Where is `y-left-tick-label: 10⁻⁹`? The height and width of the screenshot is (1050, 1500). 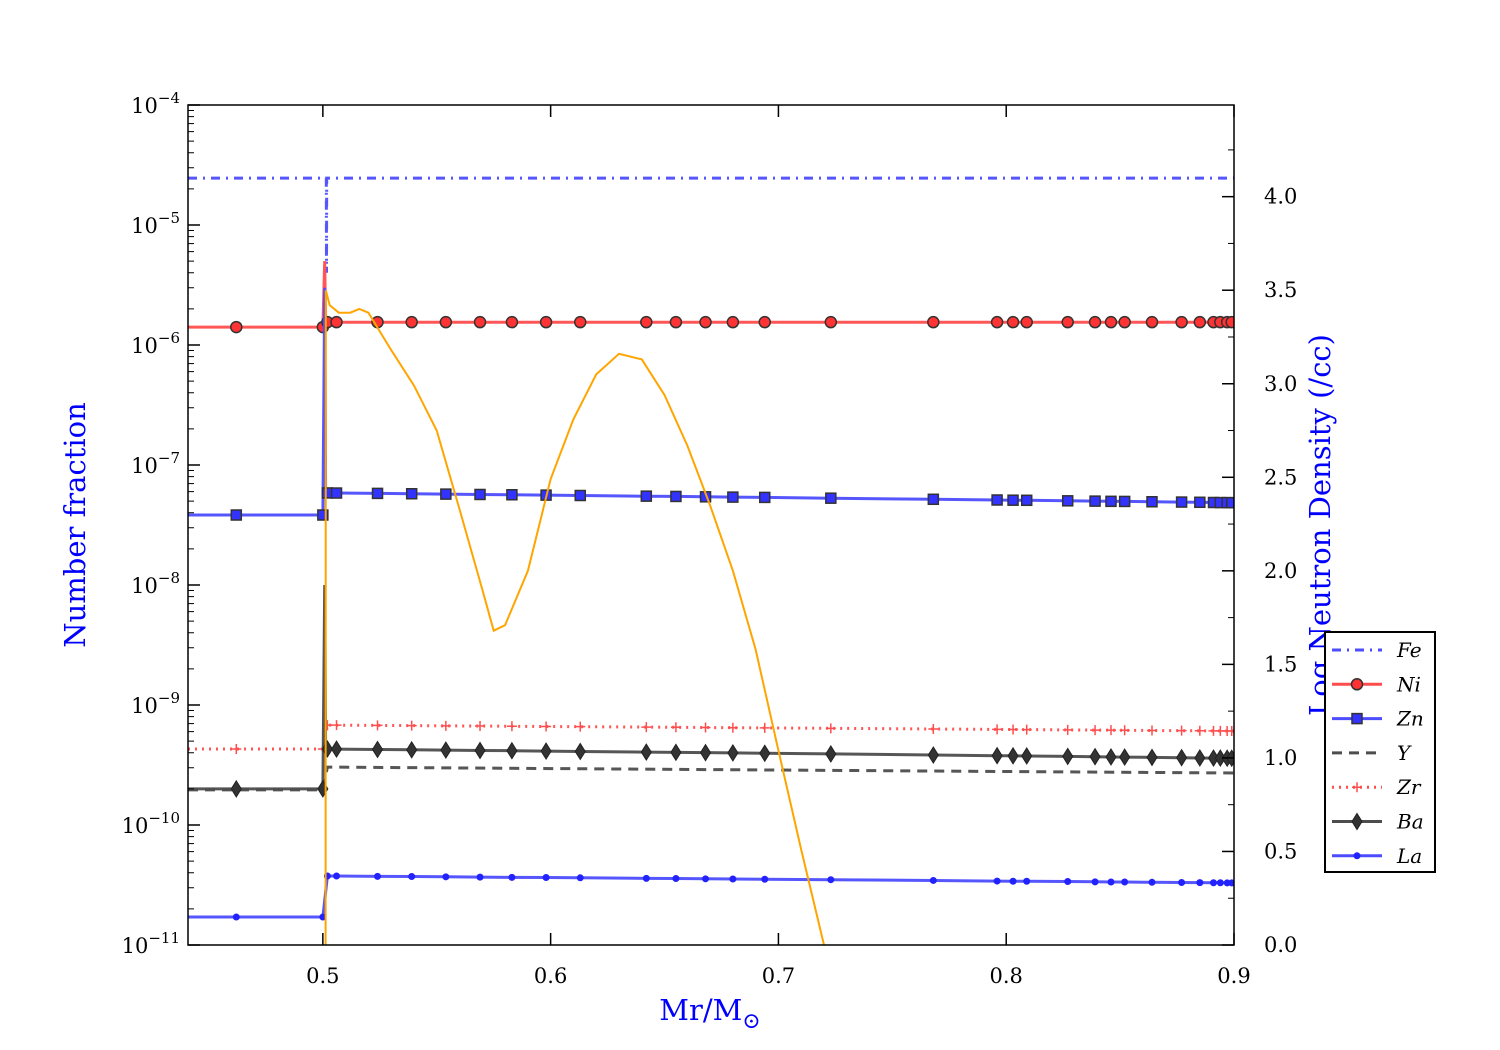
y-left-tick-label: 10⁻⁹ is located at coordinates (155, 703).